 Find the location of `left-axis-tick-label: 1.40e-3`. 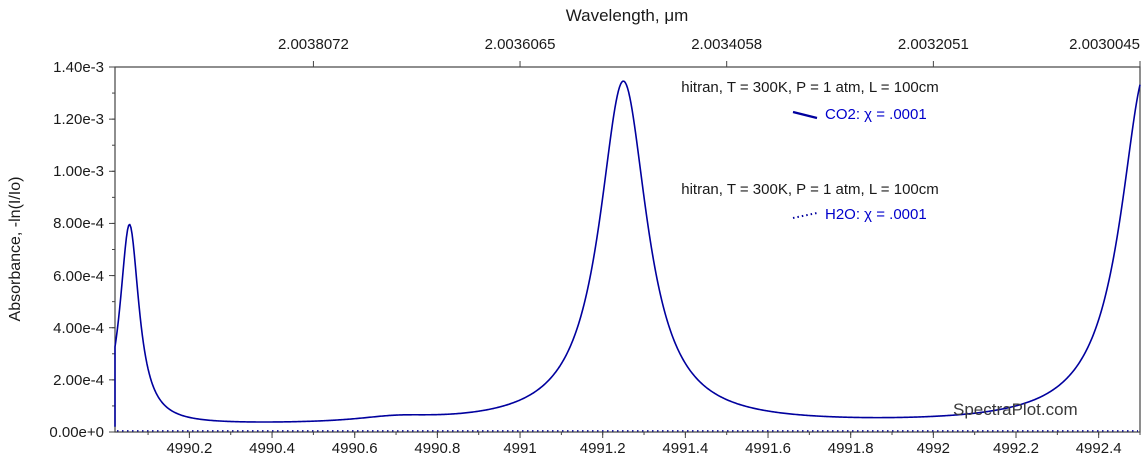

left-axis-tick-label: 1.40e-3 is located at coordinates (78, 67).